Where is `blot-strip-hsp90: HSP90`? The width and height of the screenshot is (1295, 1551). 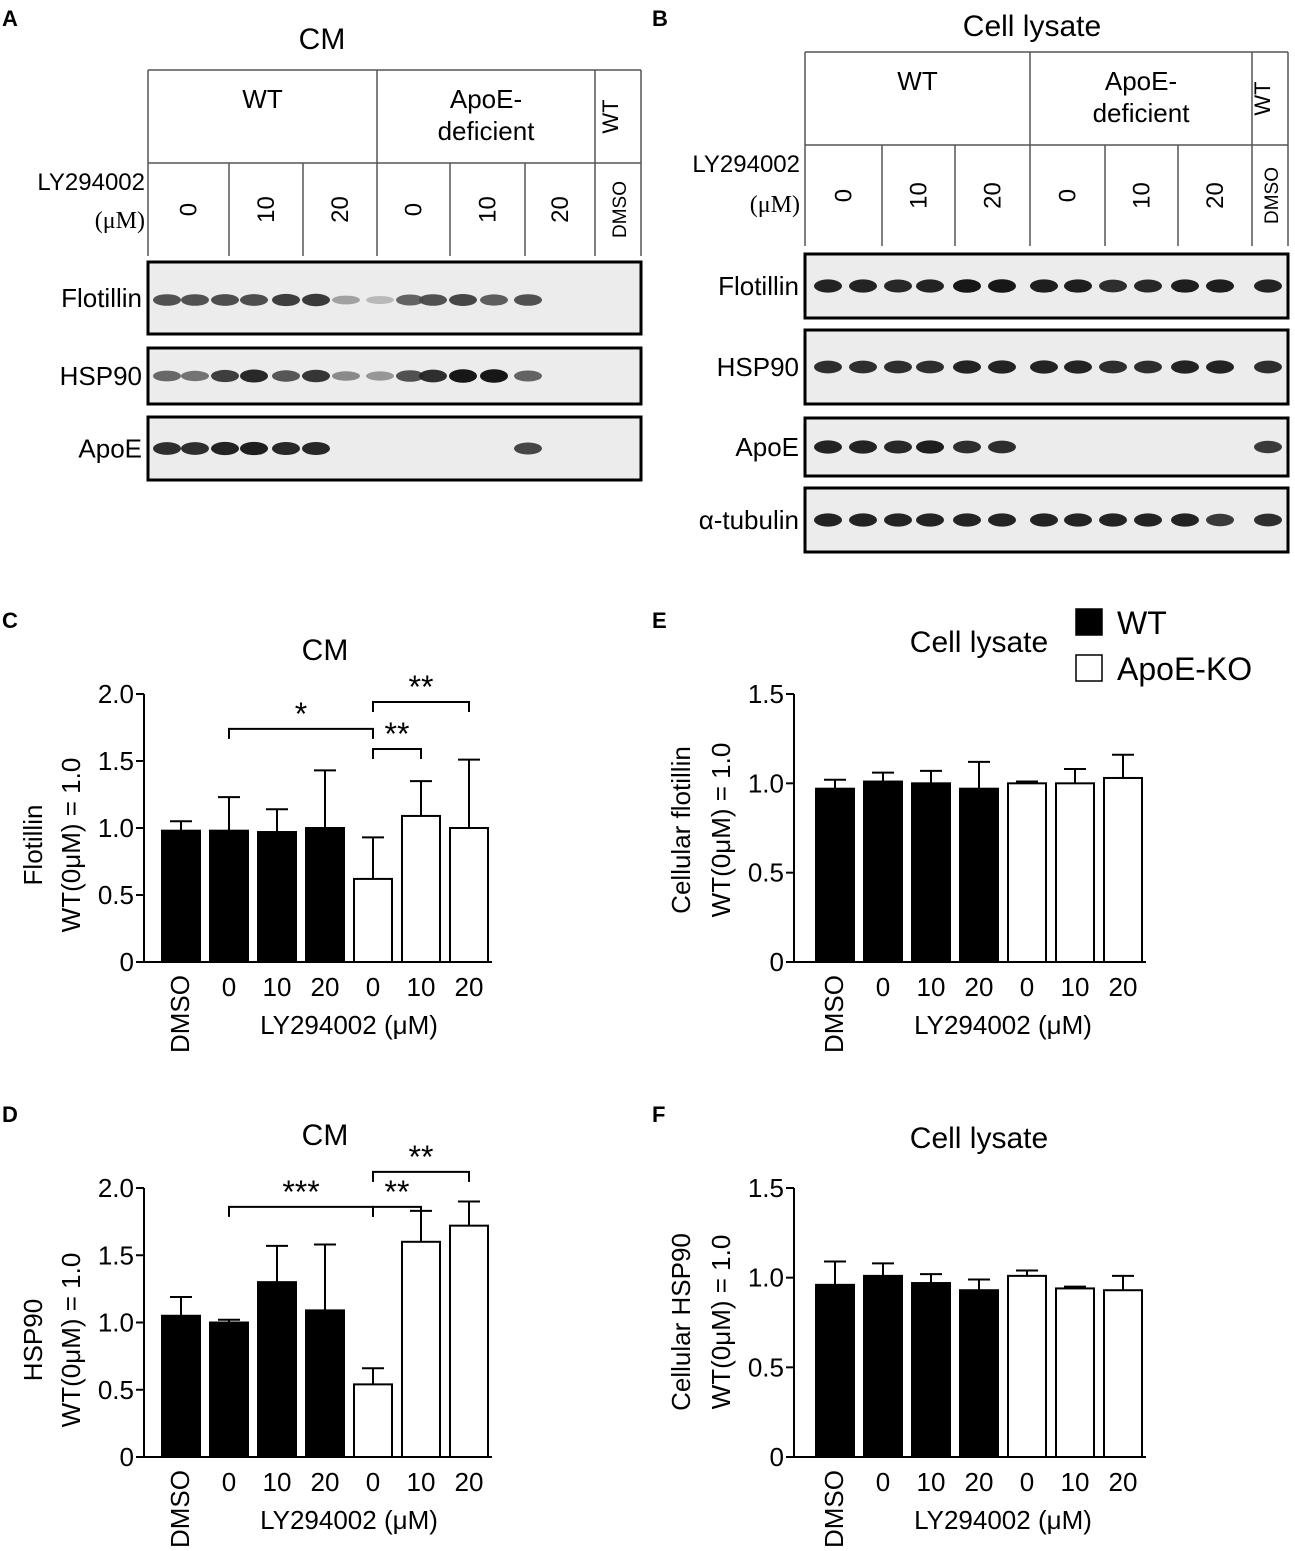 blot-strip-hsp90: HSP90 is located at coordinates (351, 376).